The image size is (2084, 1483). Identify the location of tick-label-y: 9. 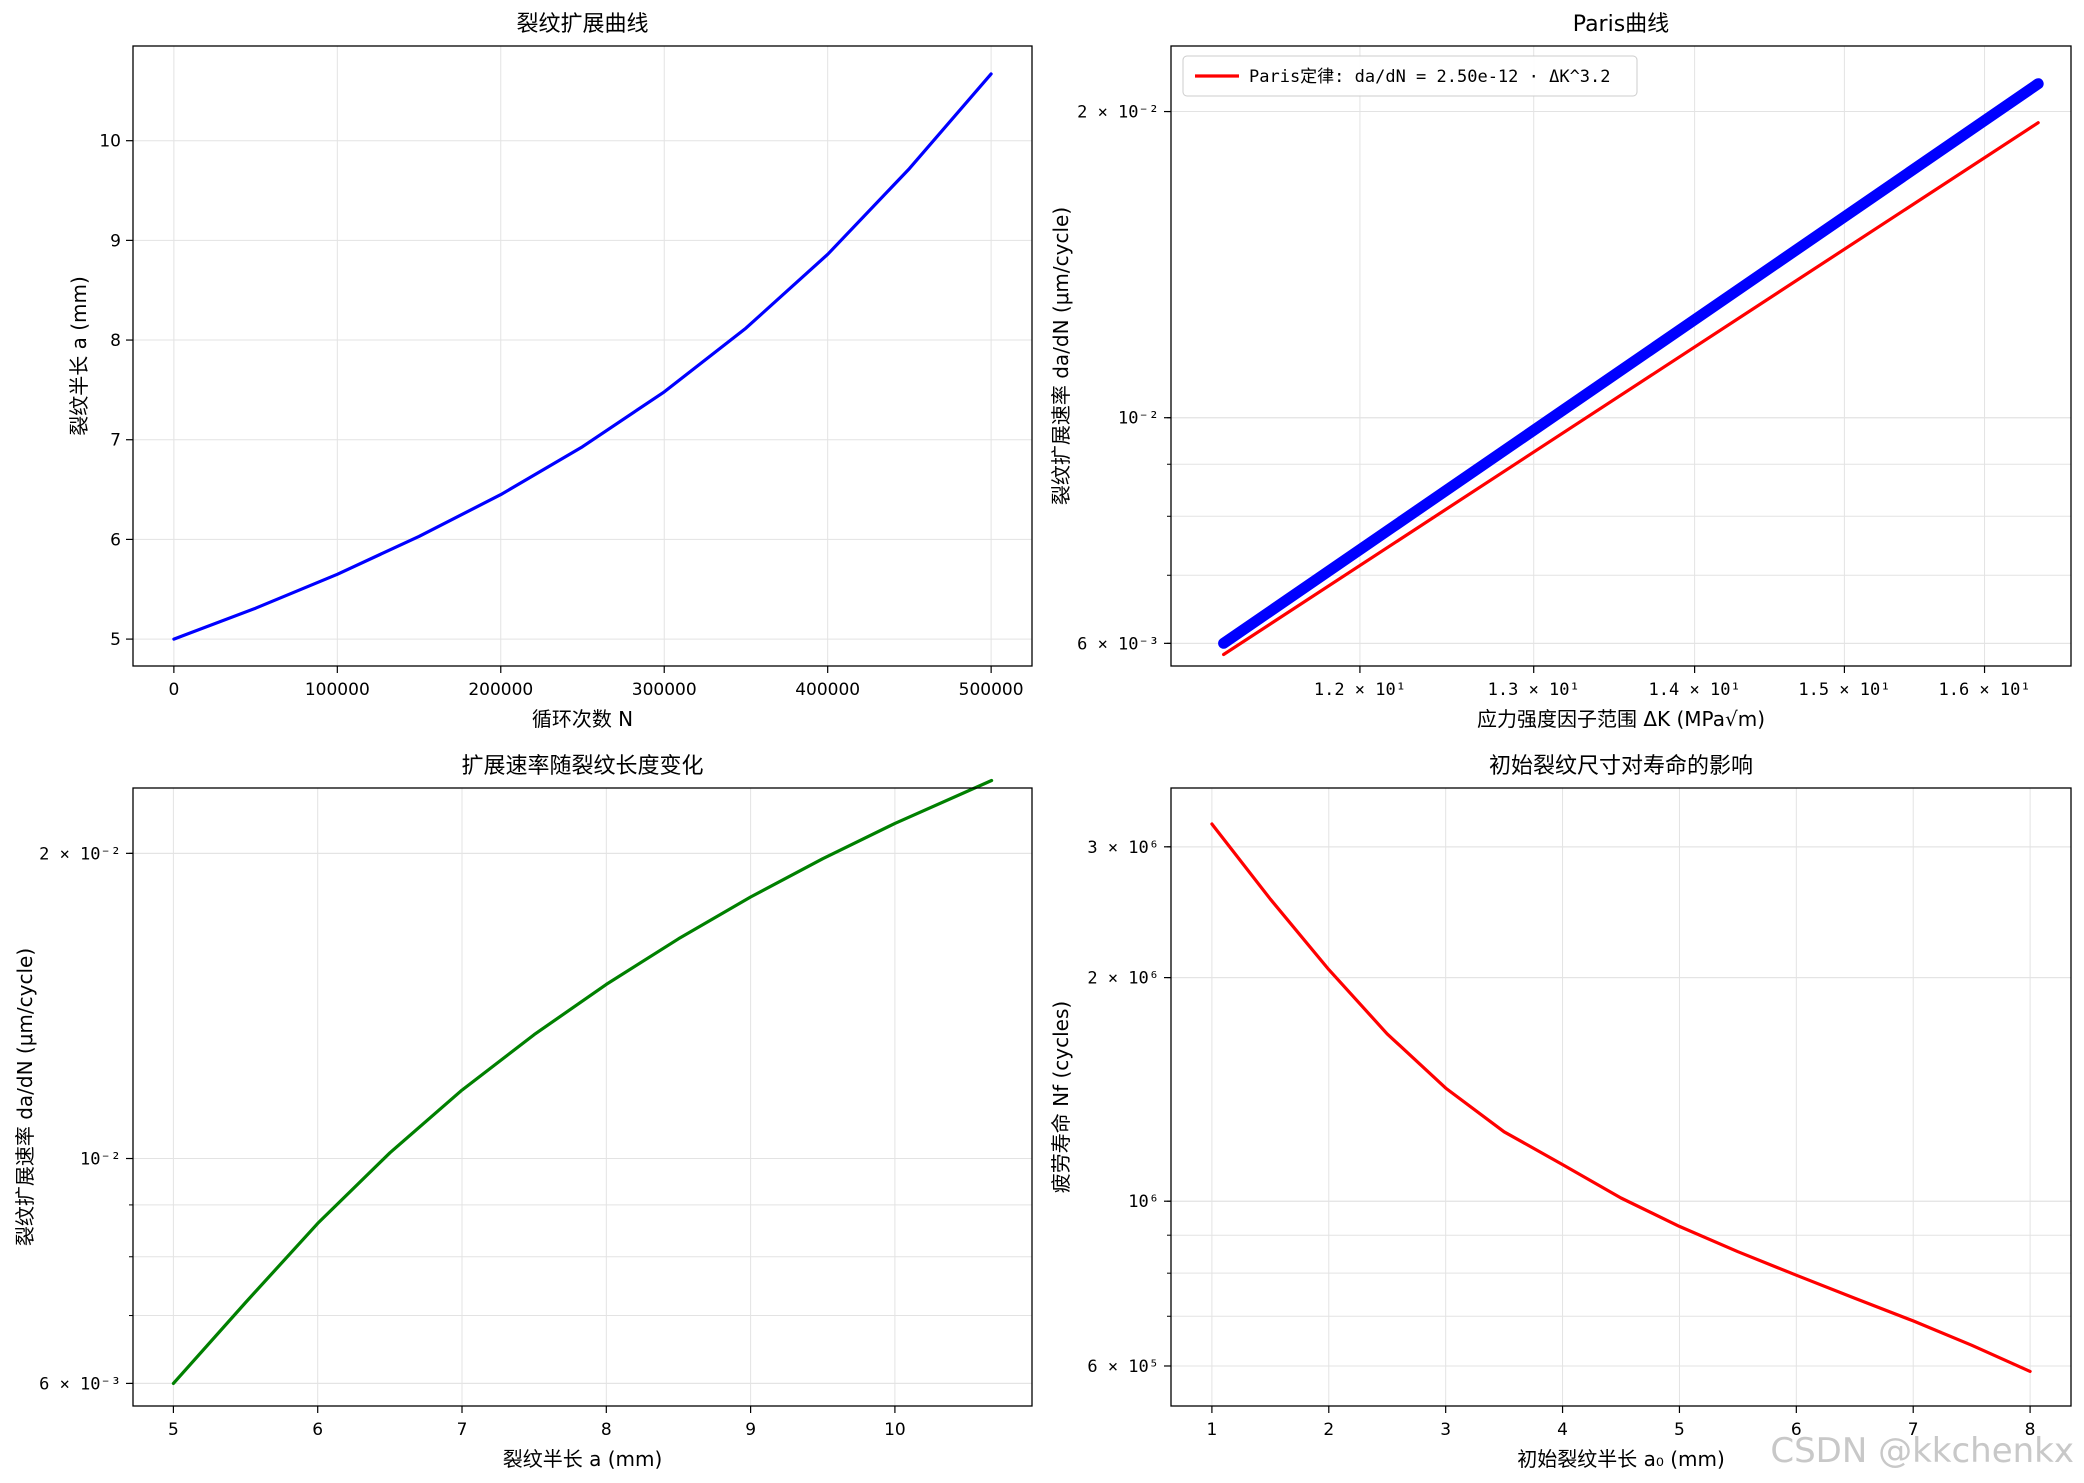
(115, 241).